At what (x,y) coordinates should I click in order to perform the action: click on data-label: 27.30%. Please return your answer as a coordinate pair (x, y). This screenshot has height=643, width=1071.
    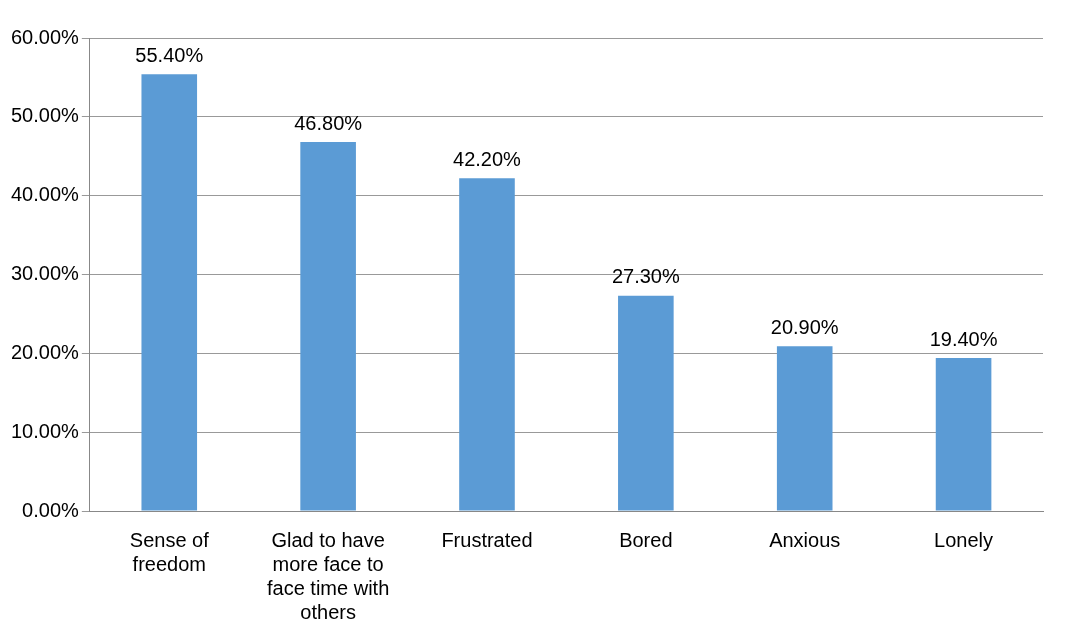
    Looking at the image, I should click on (645, 276).